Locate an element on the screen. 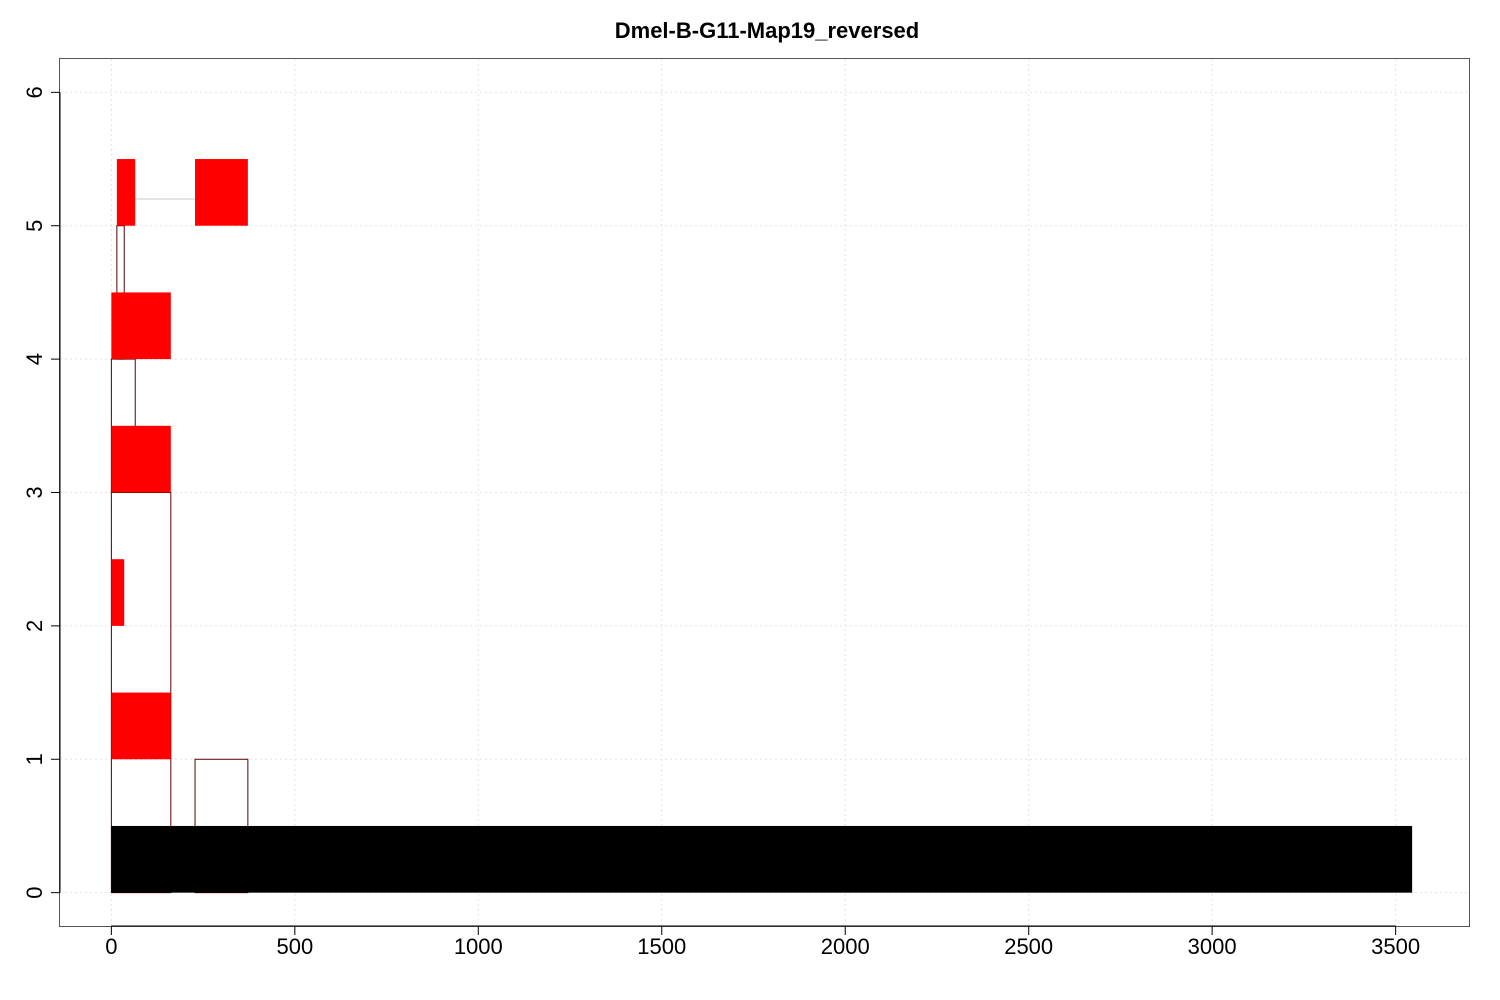 The width and height of the screenshot is (1500, 1000). x-tick-label-5: 2500 is located at coordinates (1028, 946).